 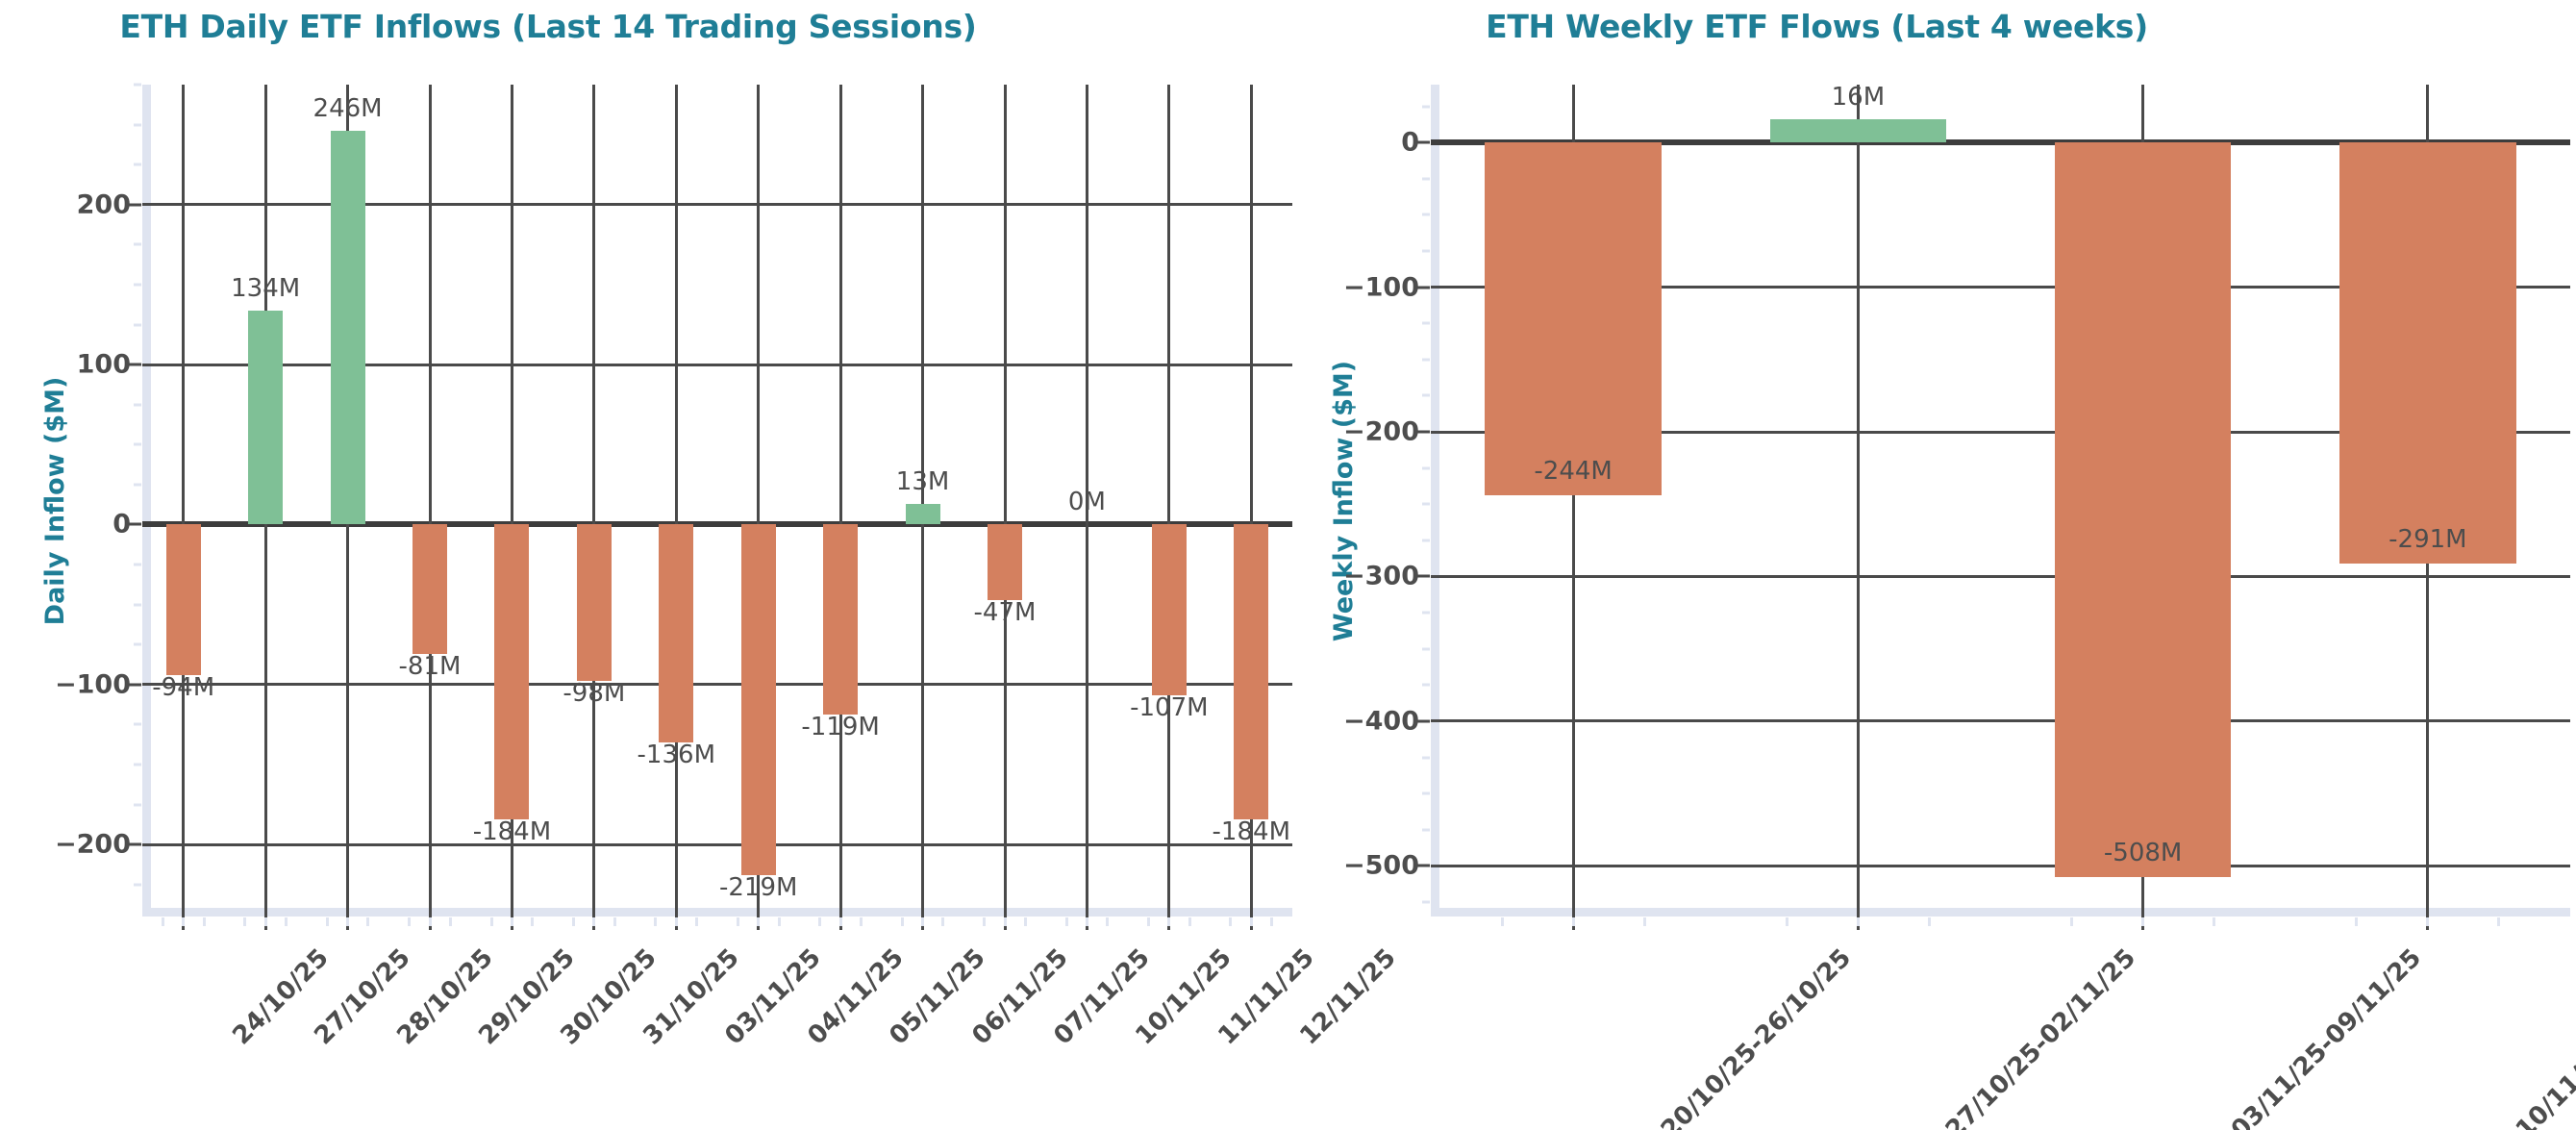 What do you see at coordinates (348, 109) in the screenshot?
I see `bar-value-label: 246M` at bounding box center [348, 109].